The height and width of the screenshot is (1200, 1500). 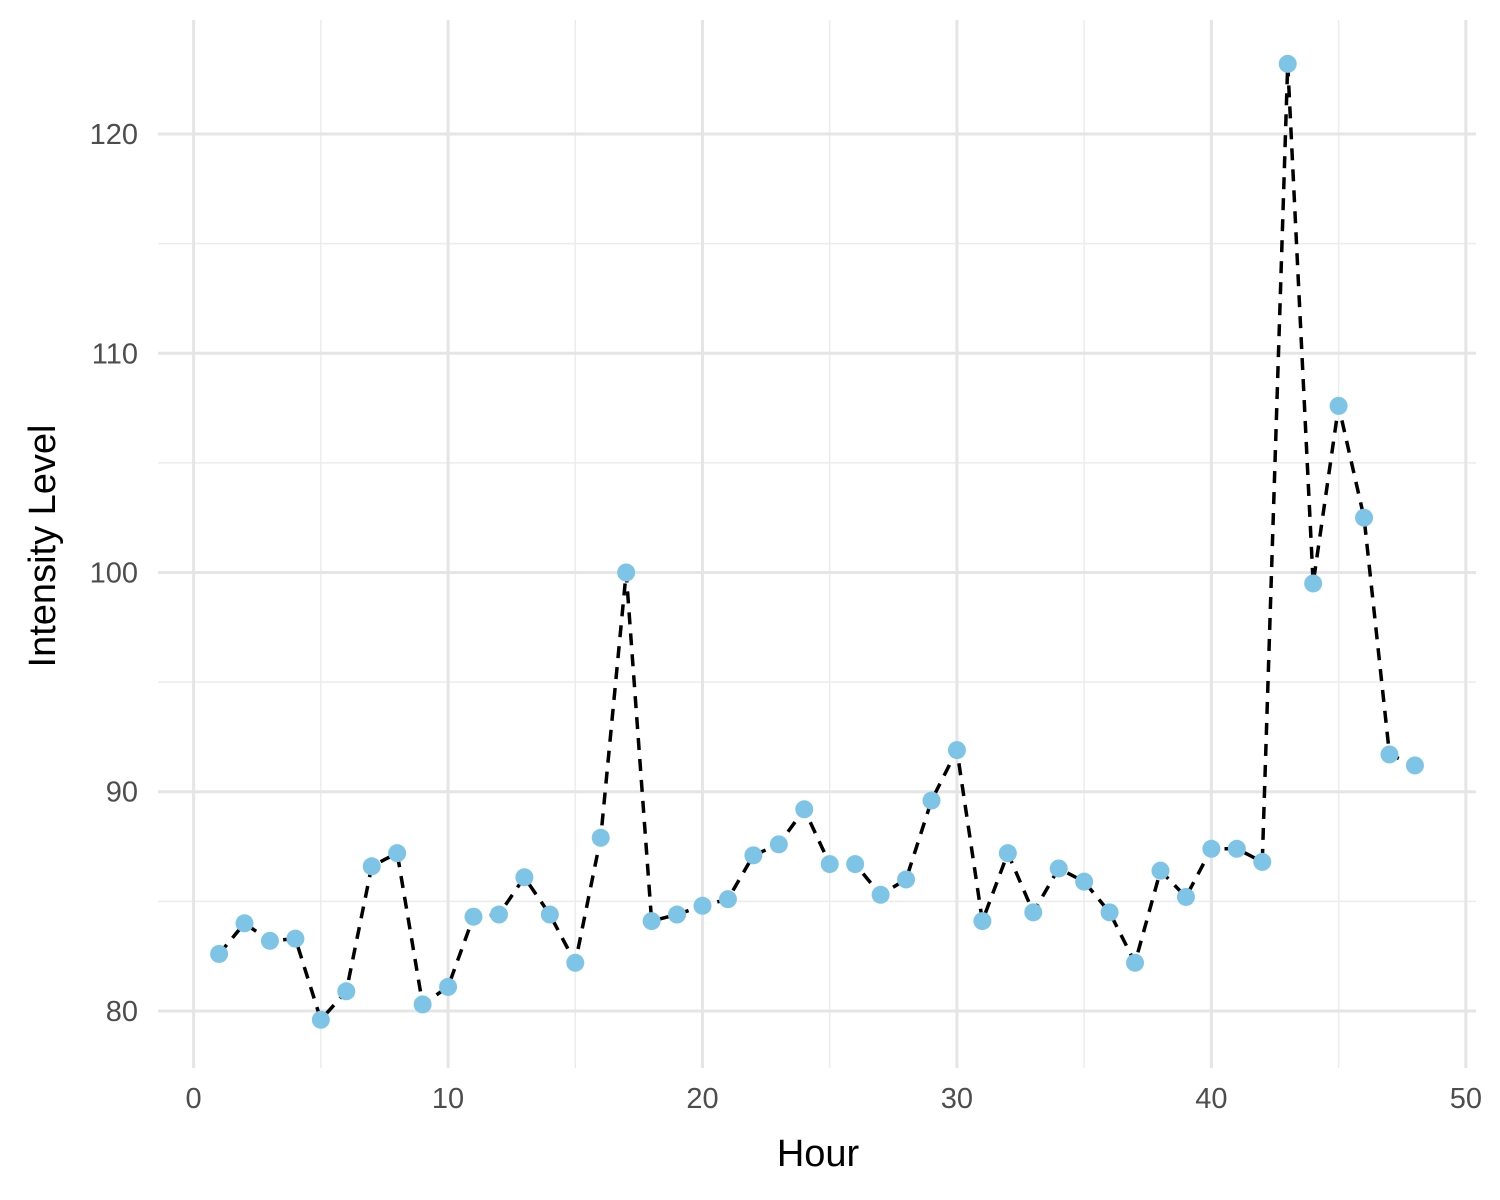 What do you see at coordinates (448, 1099) in the screenshot?
I see `x-tick-label: 10` at bounding box center [448, 1099].